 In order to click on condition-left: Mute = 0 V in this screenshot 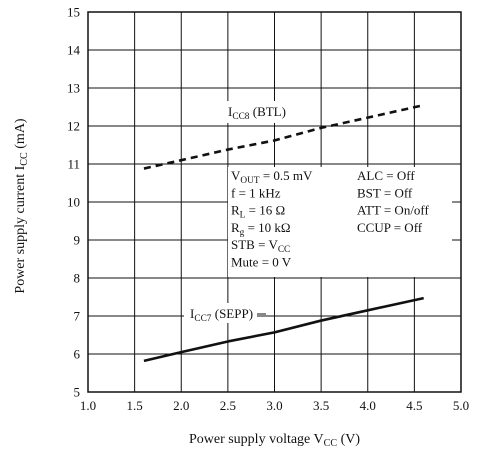, I will do `click(261, 262)`.